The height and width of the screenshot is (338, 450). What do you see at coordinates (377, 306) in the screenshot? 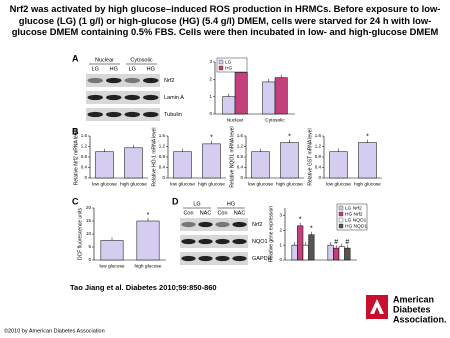
I see `logo-shape` at bounding box center [377, 306].